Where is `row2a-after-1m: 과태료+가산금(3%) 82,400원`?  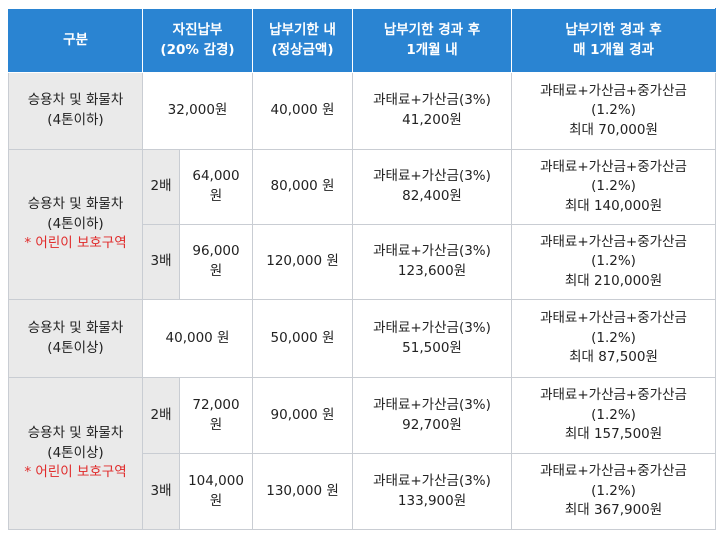
row2a-after-1m: 과태료+가산금(3%) 82,400원 is located at coordinates (432, 187).